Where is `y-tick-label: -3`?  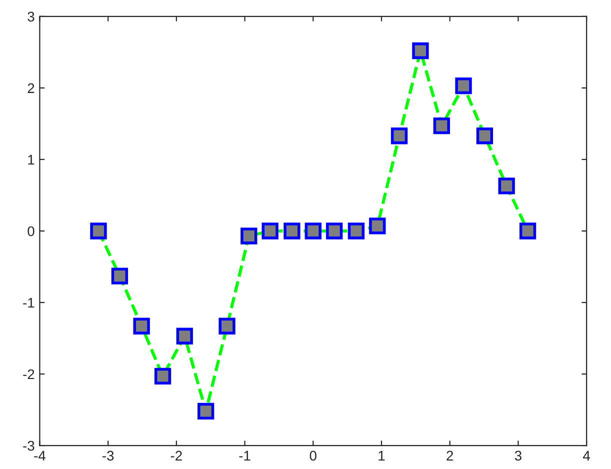 y-tick-label: -3 is located at coordinates (28, 445).